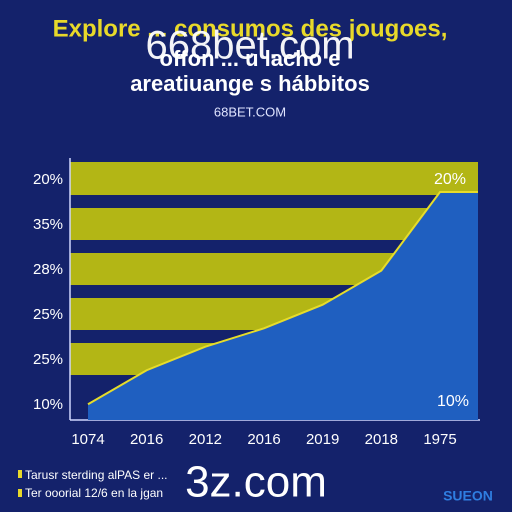 The height and width of the screenshot is (512, 512). What do you see at coordinates (250, 83) in the screenshot?
I see `subtitle: areatiuange s hábbitos` at bounding box center [250, 83].